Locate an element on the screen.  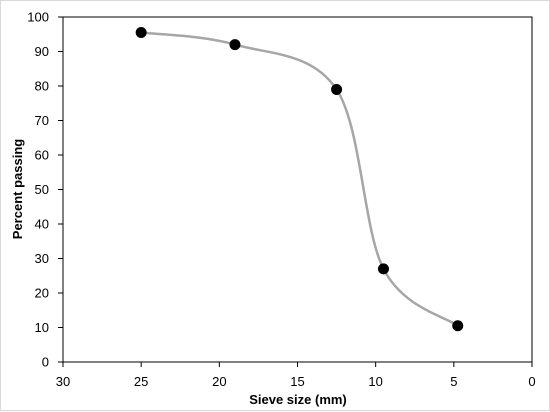
y-tick-label: 60 is located at coordinates (42, 155).